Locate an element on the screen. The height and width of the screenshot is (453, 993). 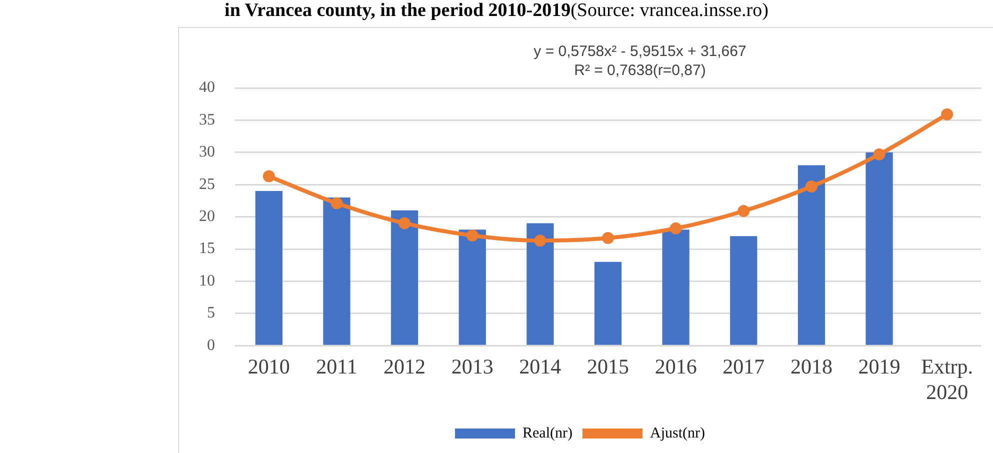
x-tick-label: 2010 is located at coordinates (269, 366).